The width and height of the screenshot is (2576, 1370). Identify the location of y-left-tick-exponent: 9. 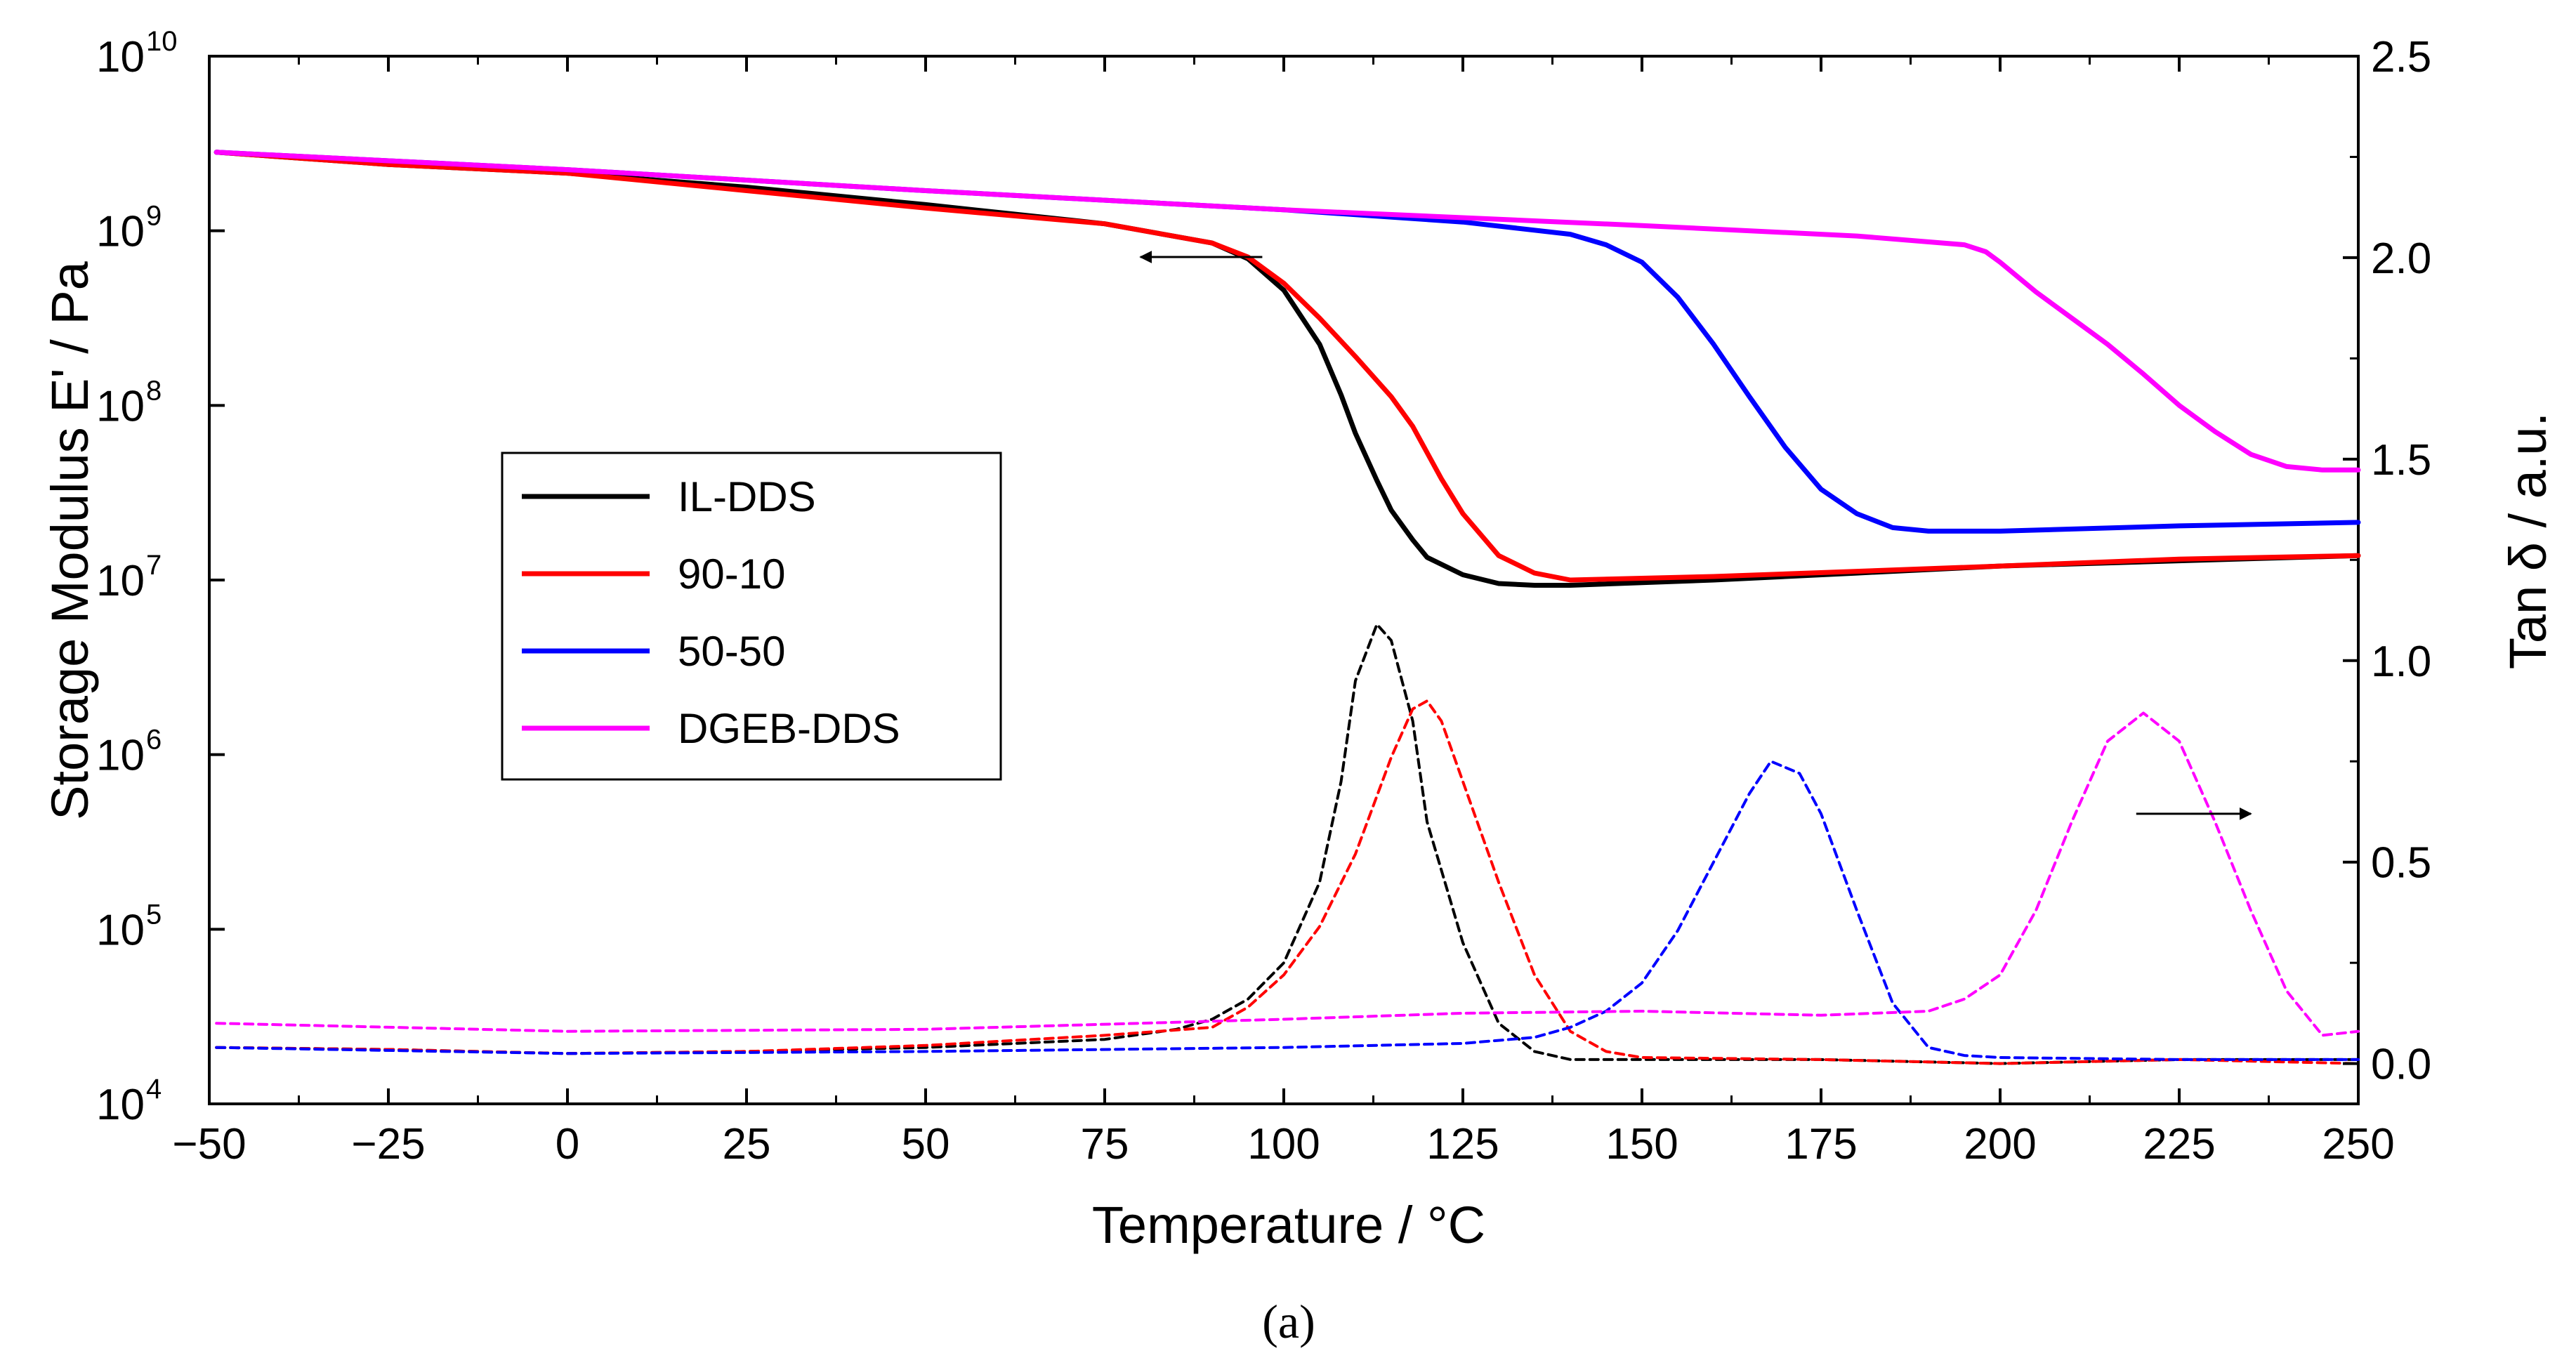
(154, 216).